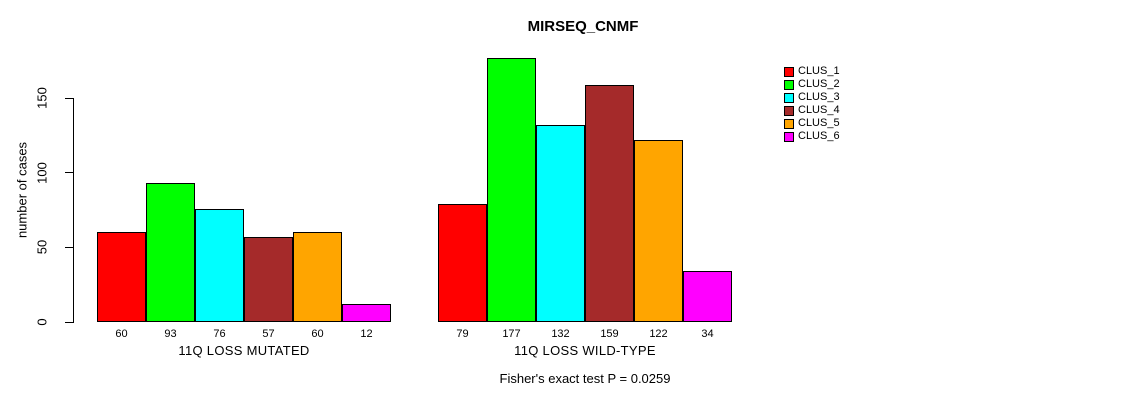  I want to click on bar-value-label: 57, so click(268, 334).